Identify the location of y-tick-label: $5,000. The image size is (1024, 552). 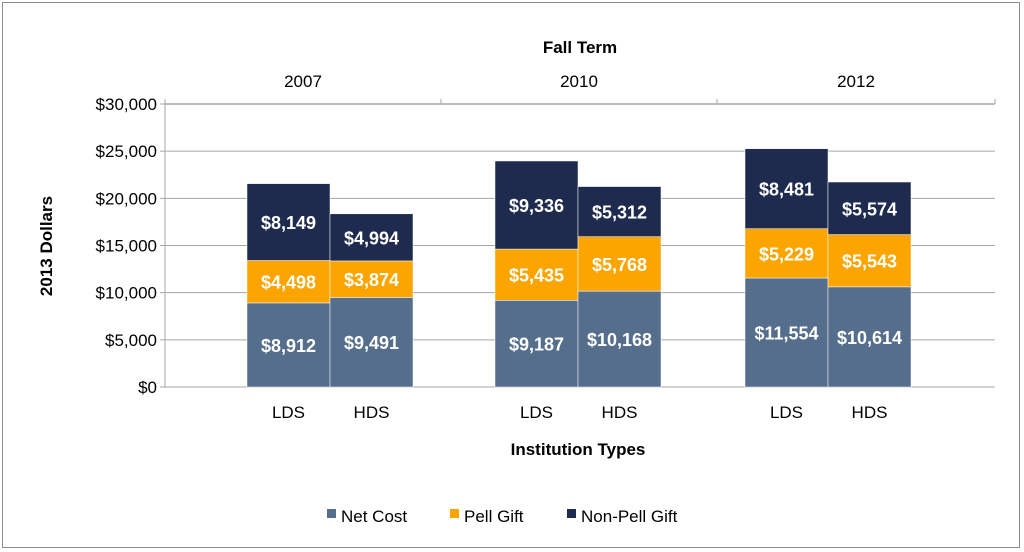
(131, 340).